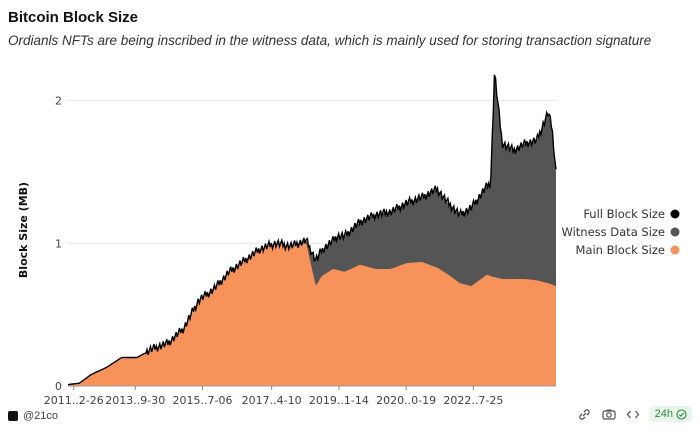  Describe the element at coordinates (609, 414) in the screenshot. I see `camera-icon` at that location.